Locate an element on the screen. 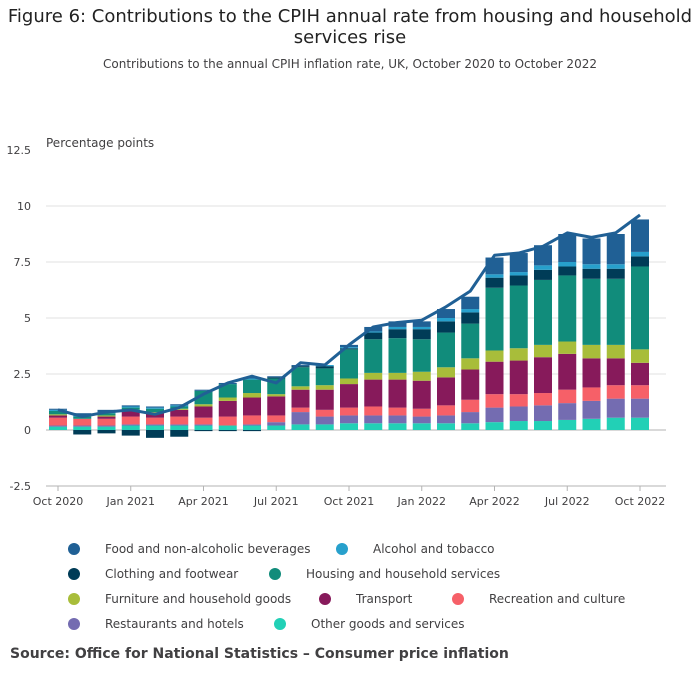 The image size is (700, 682). y-tick-label: 5 is located at coordinates (27, 318).